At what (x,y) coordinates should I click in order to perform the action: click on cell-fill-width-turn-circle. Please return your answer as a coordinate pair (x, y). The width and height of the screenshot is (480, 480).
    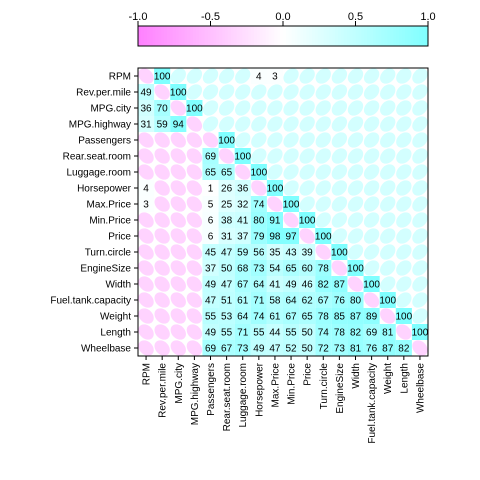
    Looking at the image, I should click on (323, 284).